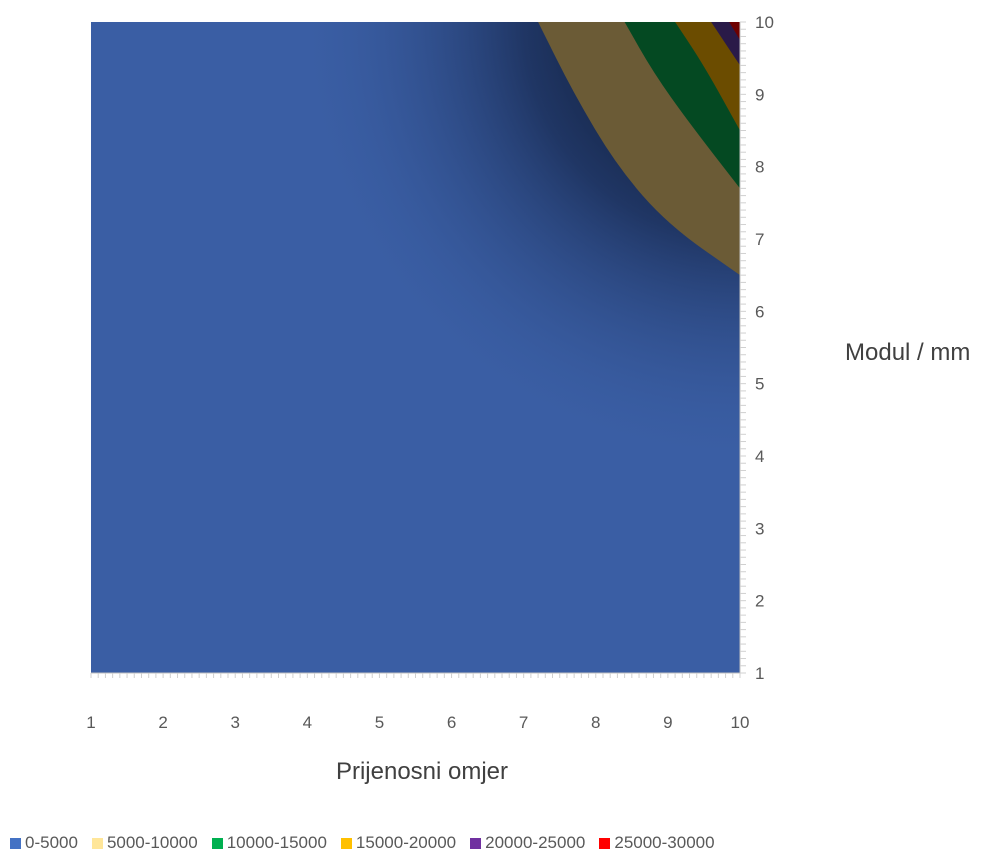  What do you see at coordinates (759, 673) in the screenshot?
I see `y-tick-label: 1` at bounding box center [759, 673].